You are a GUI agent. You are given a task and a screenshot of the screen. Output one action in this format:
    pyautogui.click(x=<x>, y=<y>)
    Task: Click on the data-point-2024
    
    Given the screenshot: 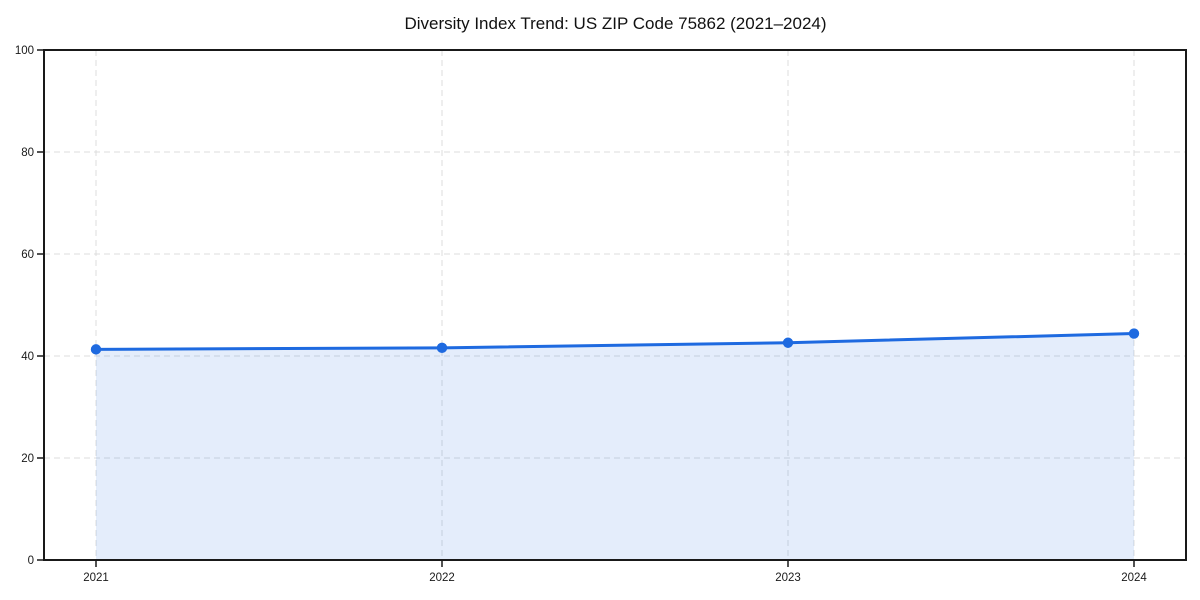 What is the action you would take?
    pyautogui.click(x=1134, y=333)
    